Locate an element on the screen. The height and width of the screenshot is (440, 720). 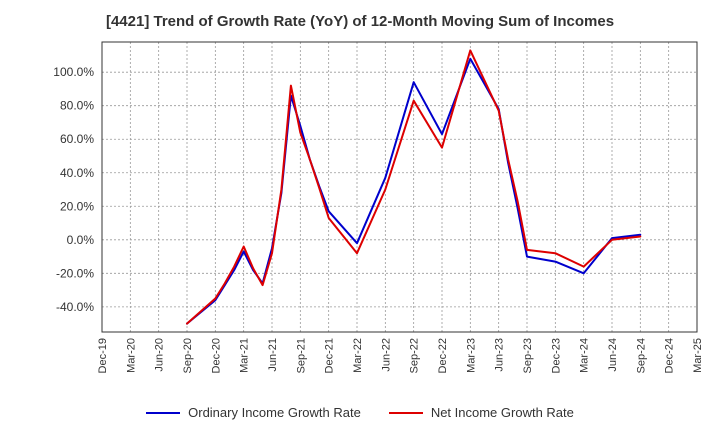
legend-item-ordinary: Ordinary Income Growth Rate is located at coordinates (253, 412).